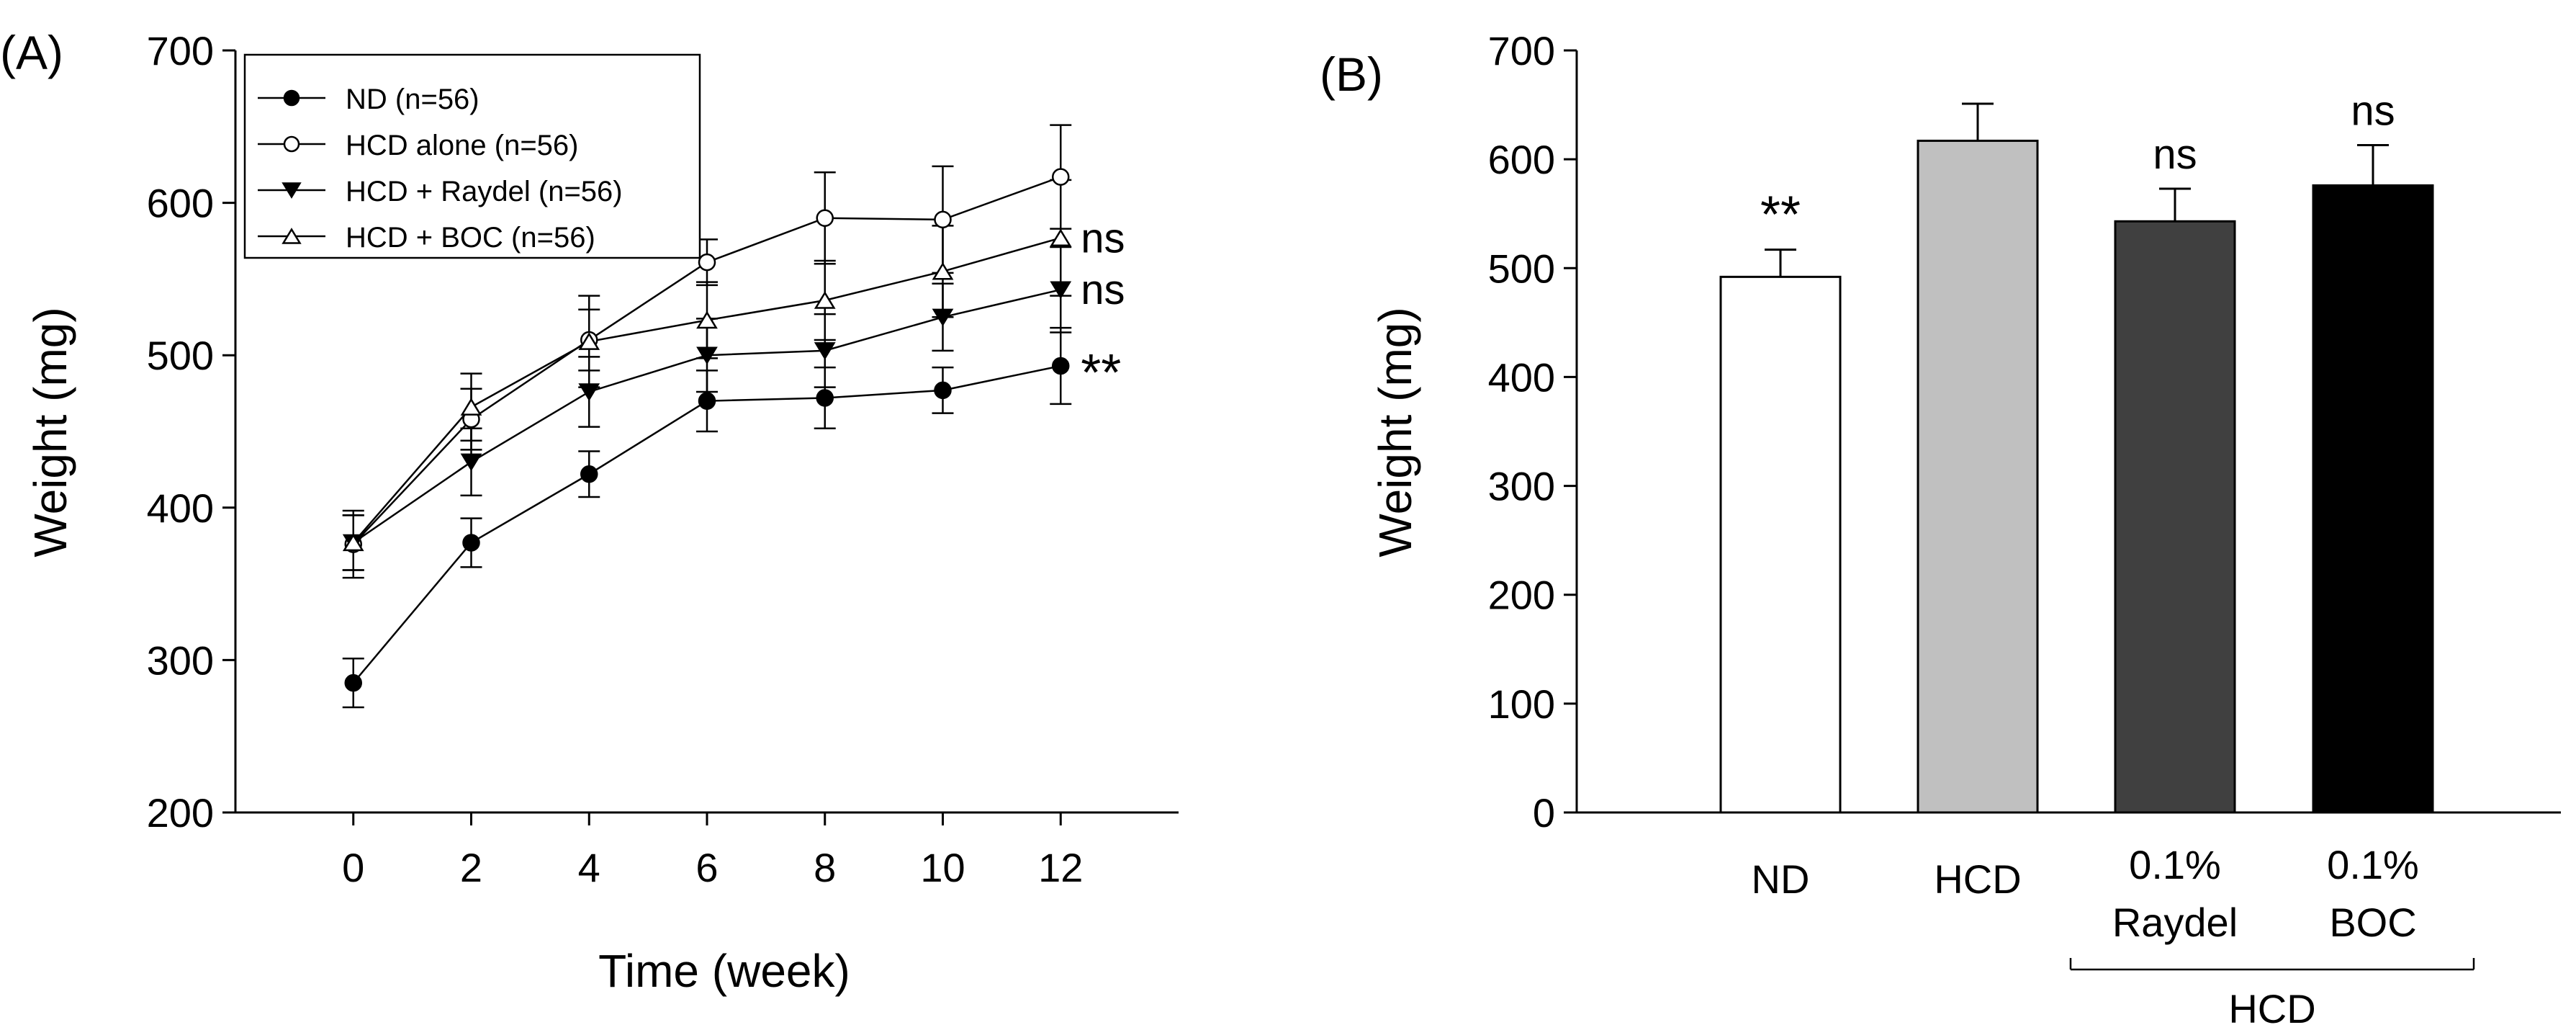  What do you see at coordinates (1351, 74) in the screenshot?
I see `panel-b-label: (B)` at bounding box center [1351, 74].